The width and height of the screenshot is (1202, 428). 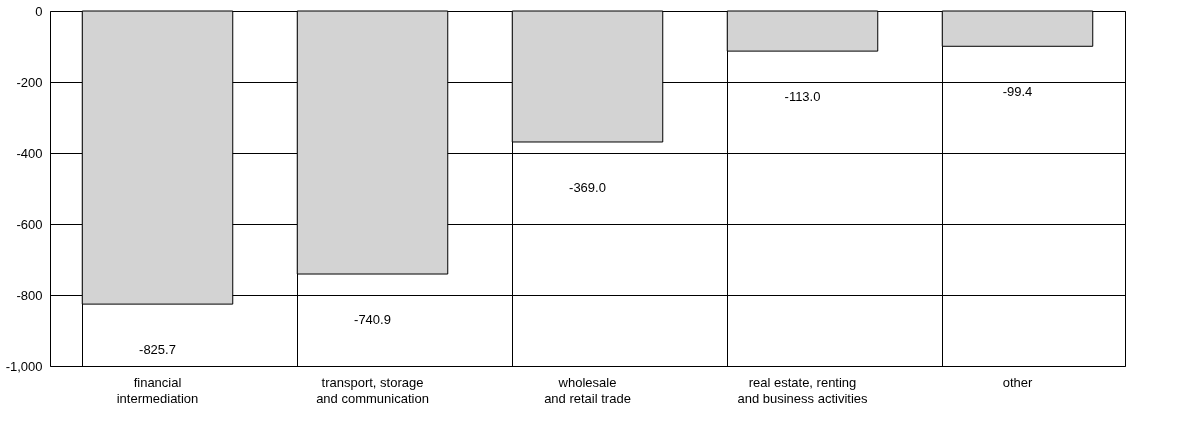 What do you see at coordinates (1017, 92) in the screenshot?
I see `data-label: -99.4` at bounding box center [1017, 92].